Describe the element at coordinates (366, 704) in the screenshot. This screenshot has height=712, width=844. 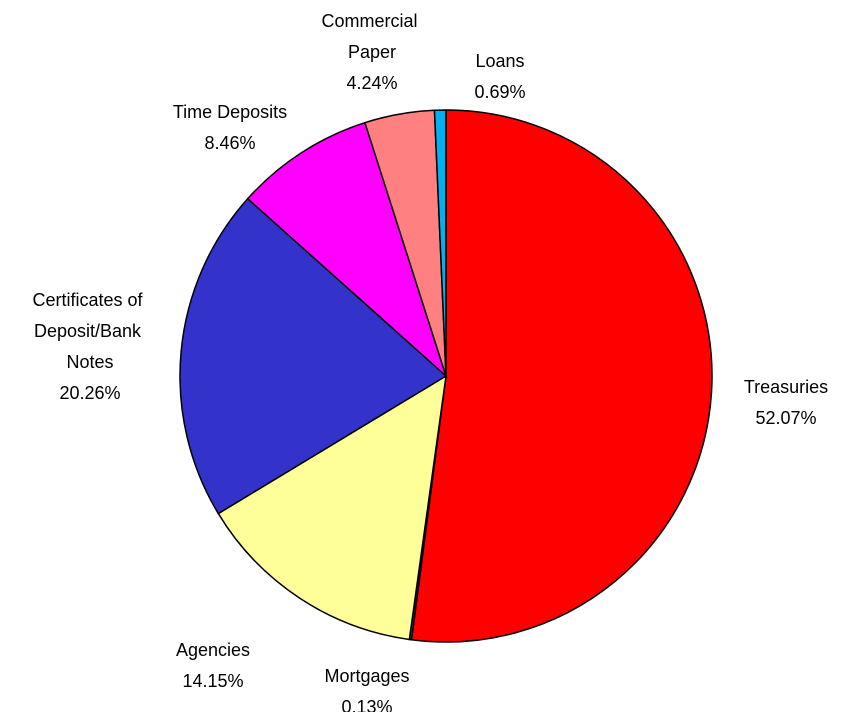
I see `slice-value-label: 0.13%` at that location.